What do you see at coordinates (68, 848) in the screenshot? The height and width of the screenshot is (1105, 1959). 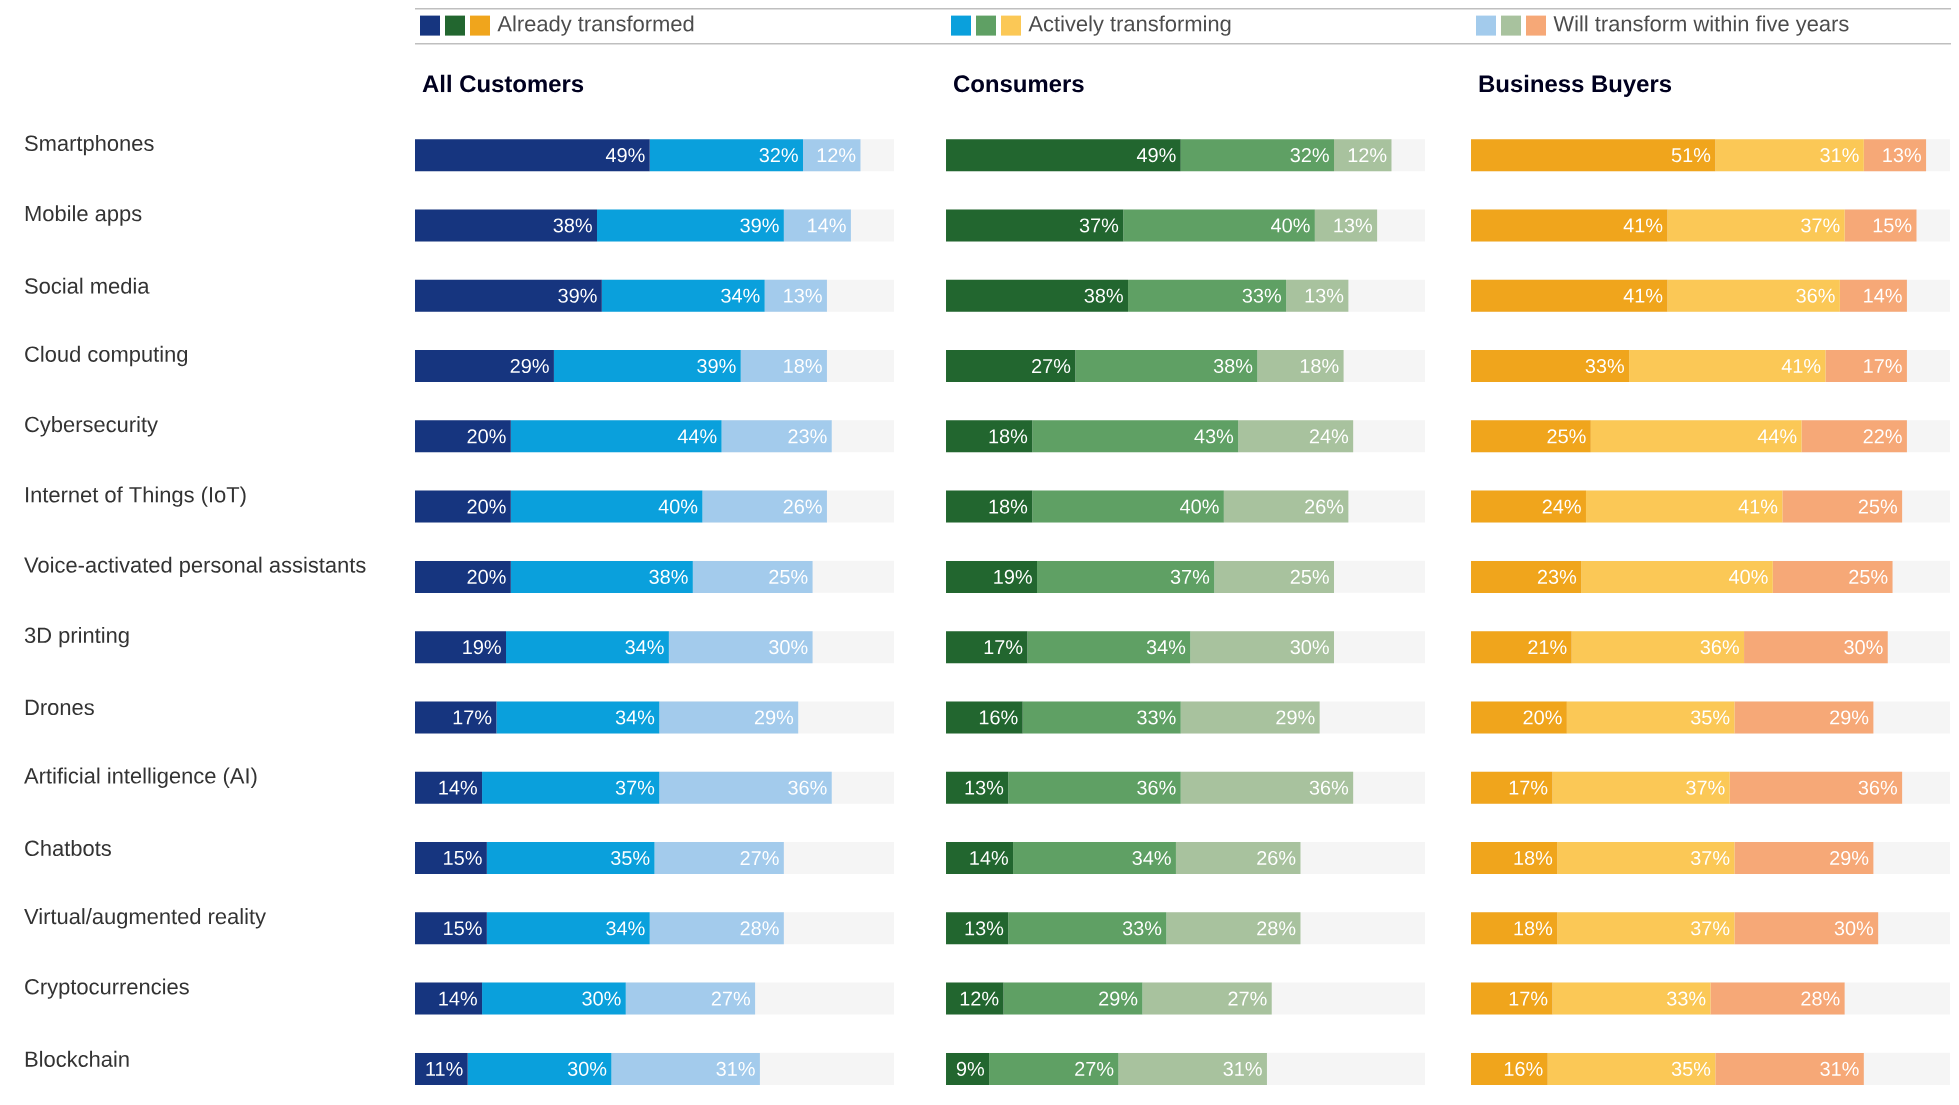 I see `y-tick-label: Chatbots` at bounding box center [68, 848].